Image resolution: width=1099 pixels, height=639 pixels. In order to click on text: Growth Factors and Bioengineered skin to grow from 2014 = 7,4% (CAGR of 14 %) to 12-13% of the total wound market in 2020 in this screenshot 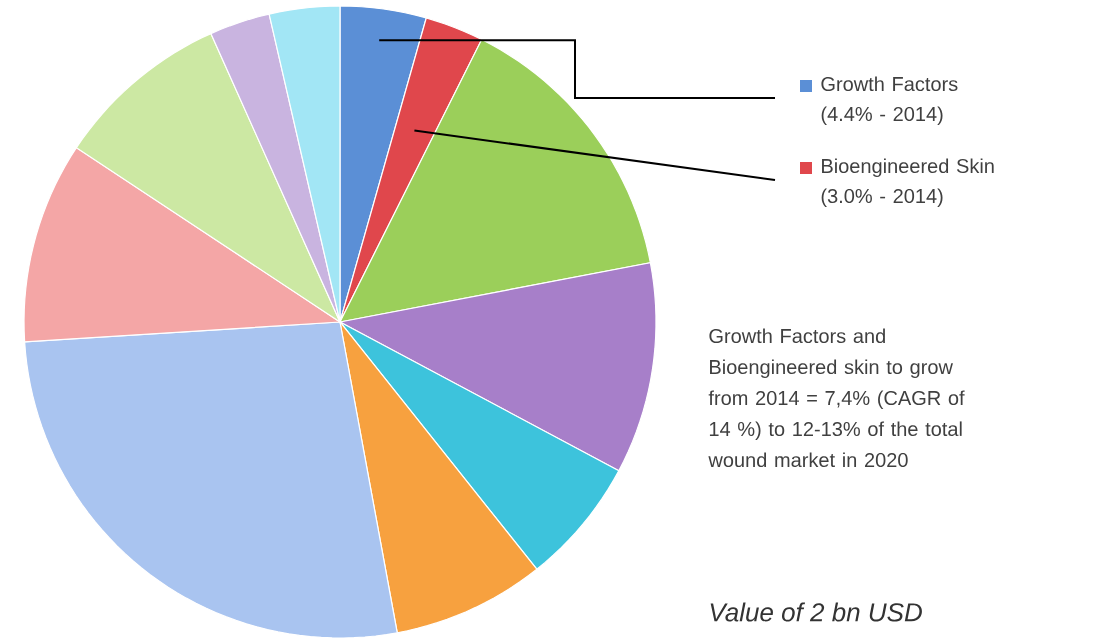, I will do `click(836, 398)`.